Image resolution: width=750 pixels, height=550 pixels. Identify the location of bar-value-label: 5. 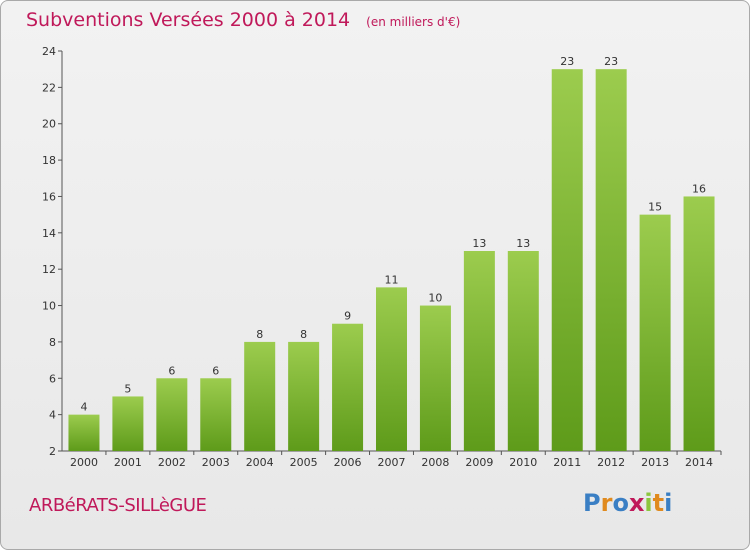
(127, 388).